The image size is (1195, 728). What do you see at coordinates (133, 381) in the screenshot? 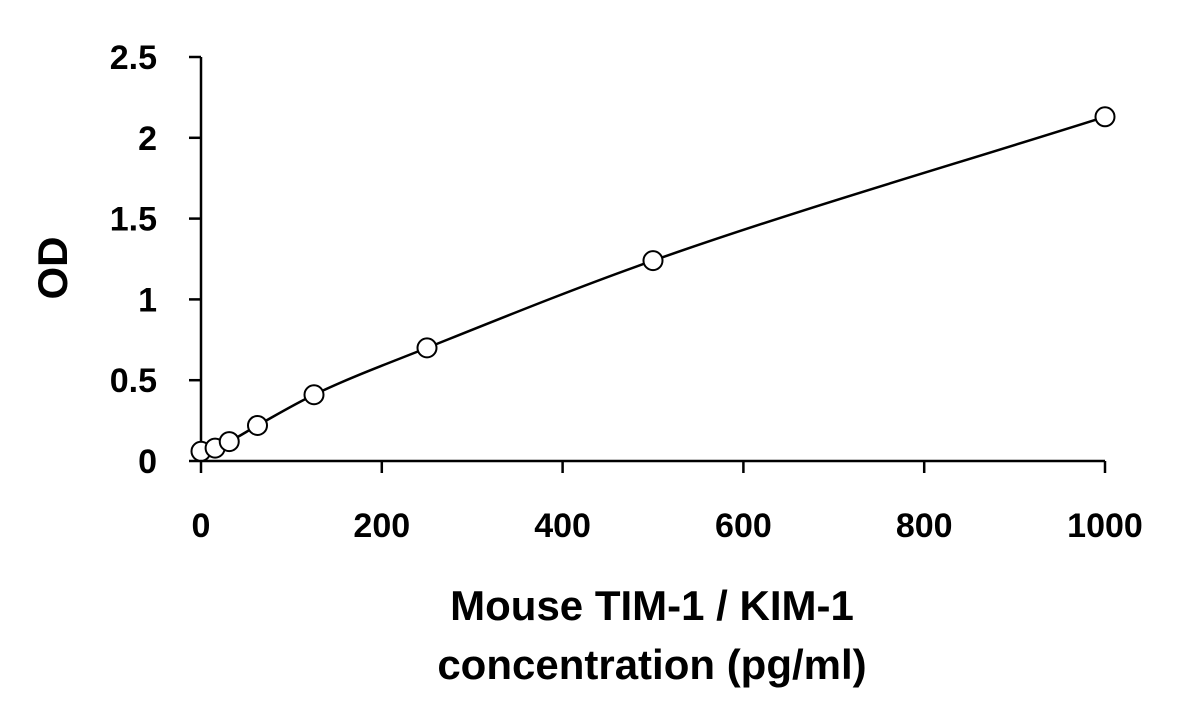
I see `y-tick-label: 0.5` at bounding box center [133, 381].